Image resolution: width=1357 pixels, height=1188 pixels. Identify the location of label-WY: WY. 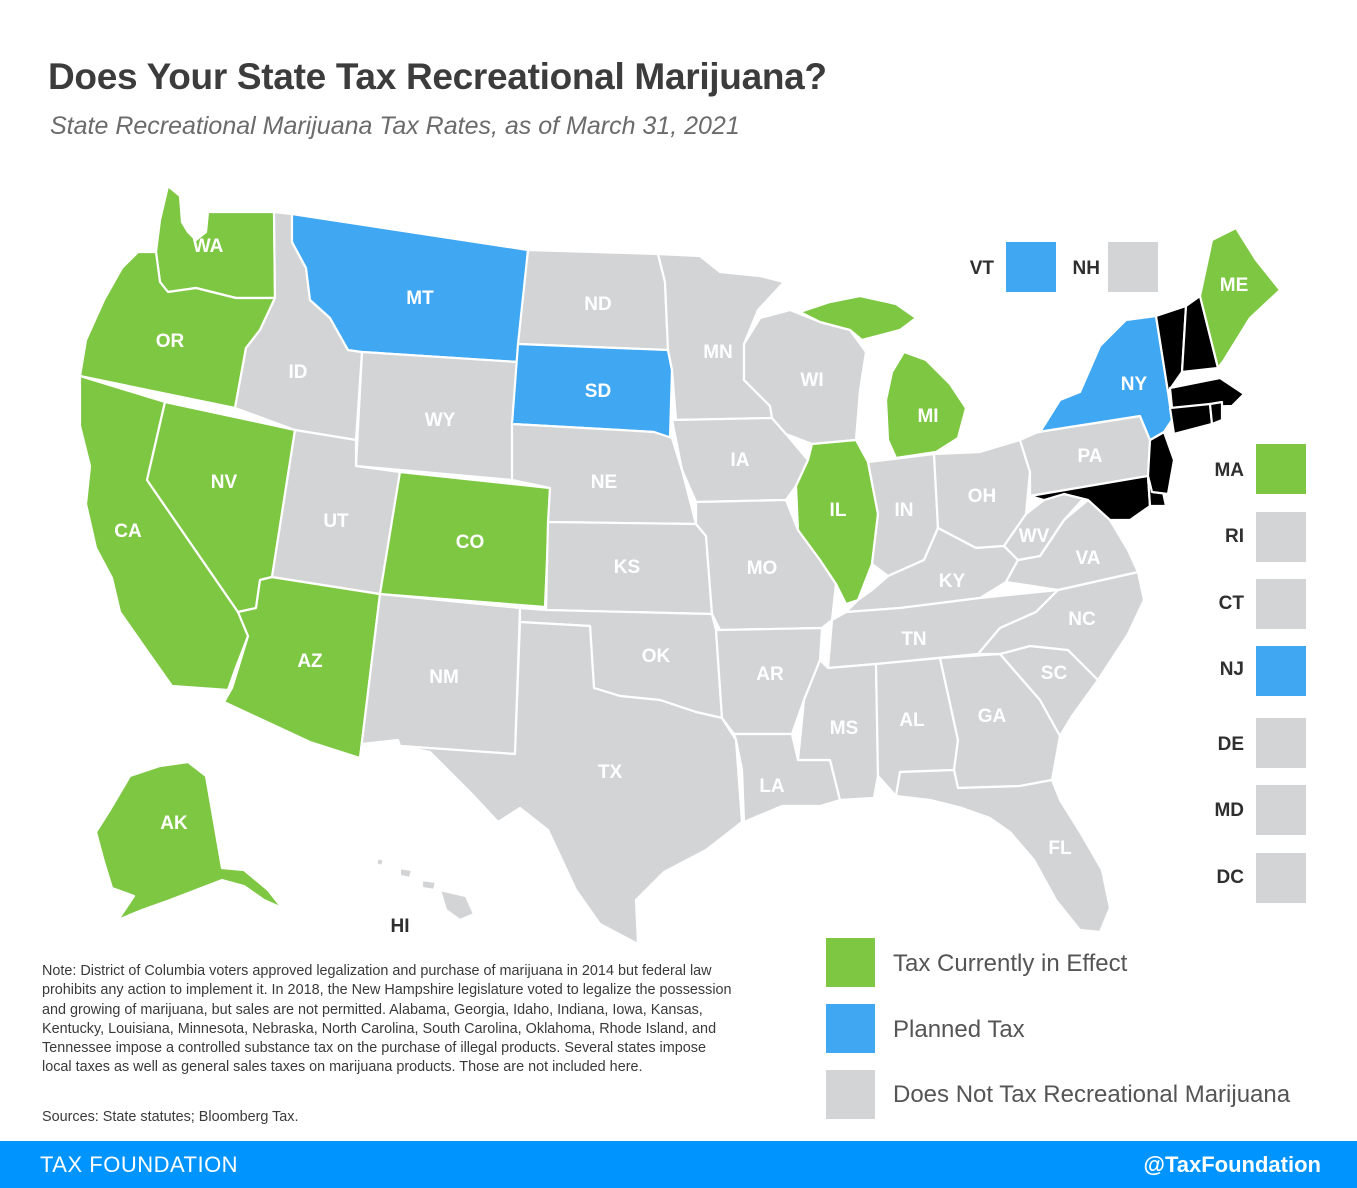
(440, 420).